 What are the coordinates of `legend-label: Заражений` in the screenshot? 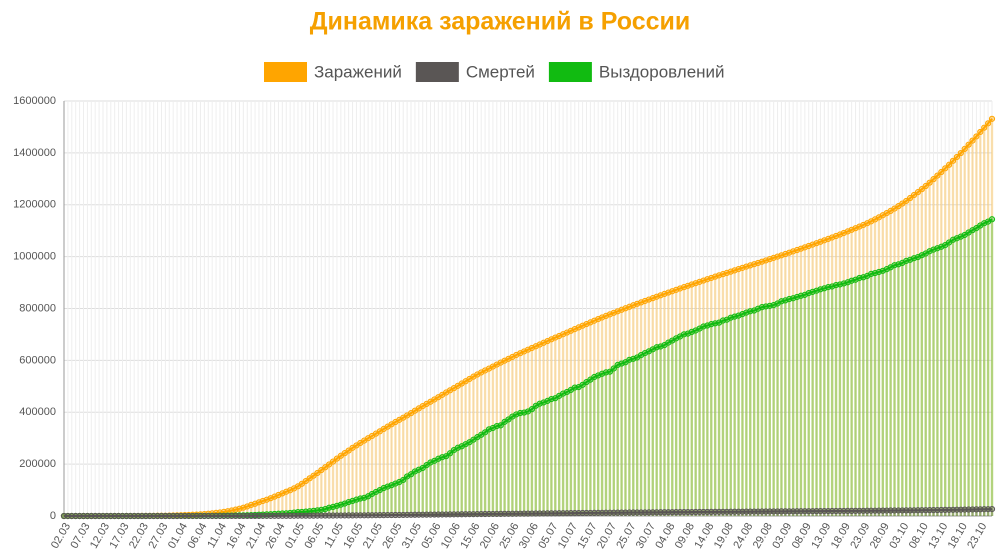 It's located at (358, 71).